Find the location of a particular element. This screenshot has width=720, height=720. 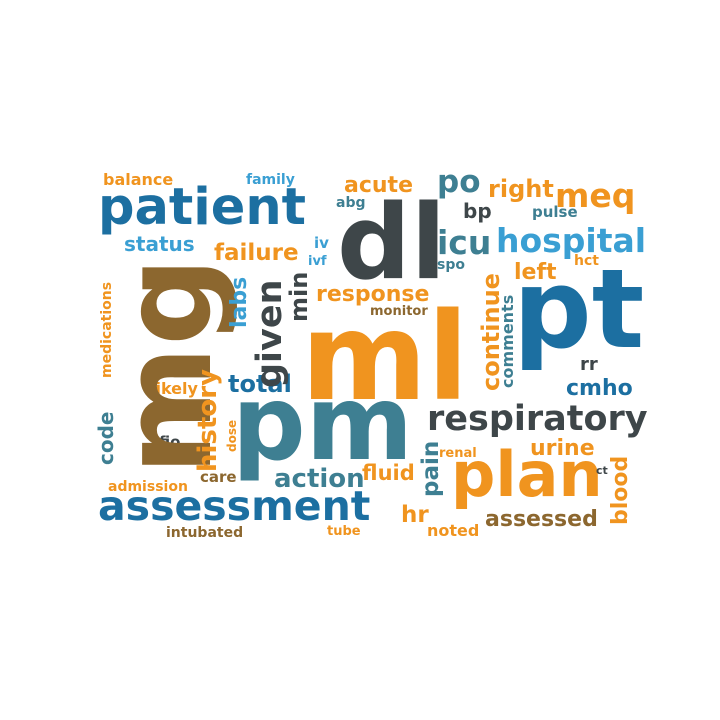

word-ivf: ivf is located at coordinates (317, 261).